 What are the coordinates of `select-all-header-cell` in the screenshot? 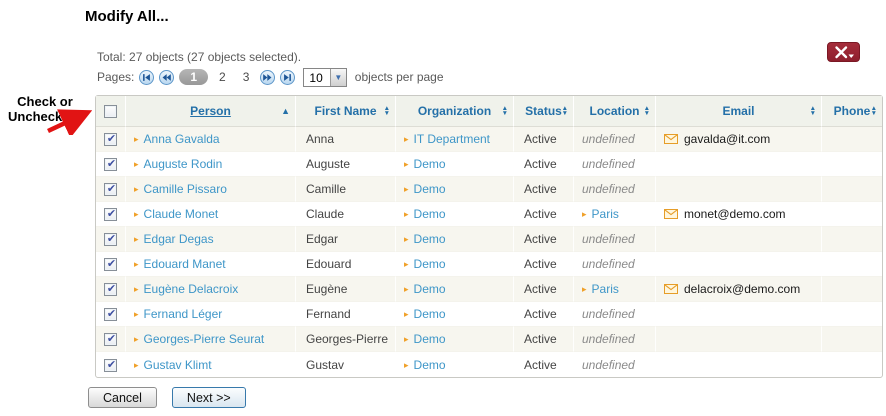 It's located at (111, 111).